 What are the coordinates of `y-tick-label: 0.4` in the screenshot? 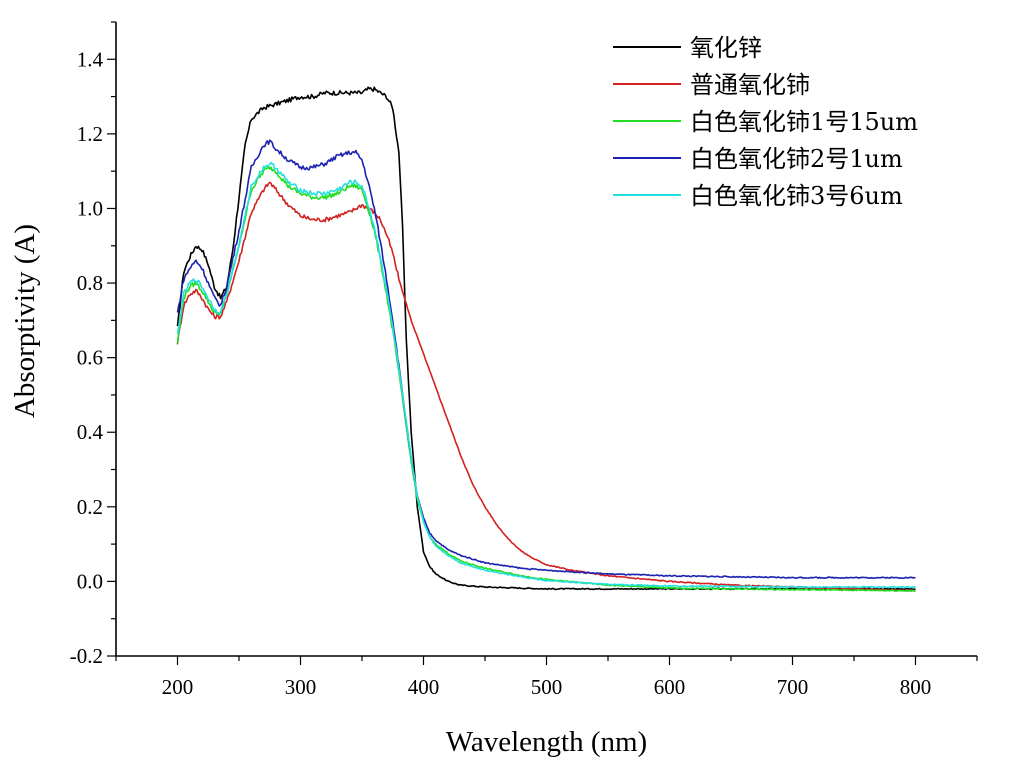 It's located at (90, 432).